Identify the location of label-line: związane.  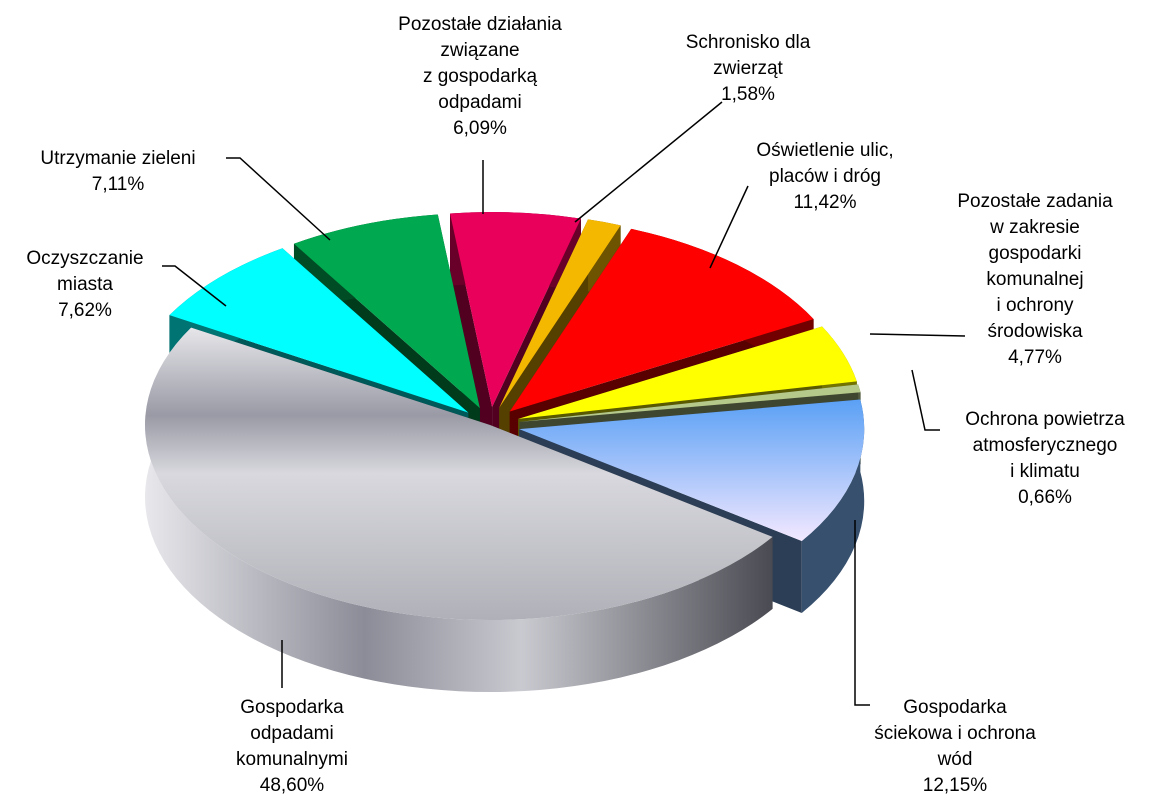
(479, 50).